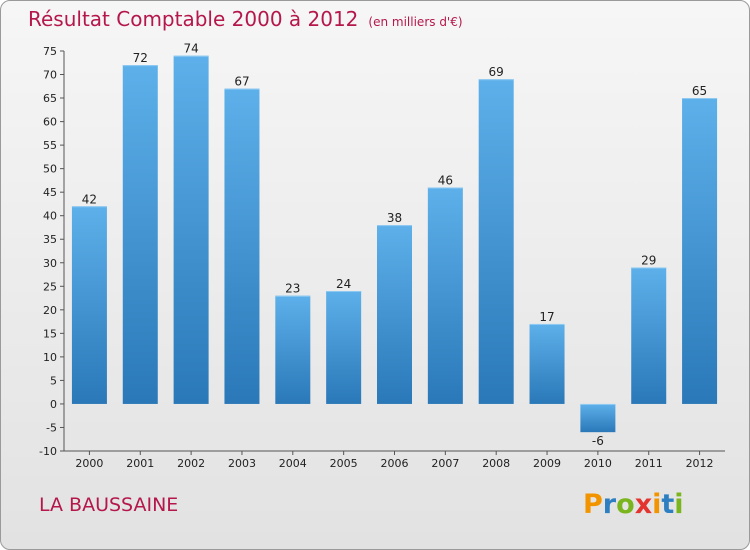 This screenshot has height=550, width=750. Describe the element at coordinates (50, 145) in the screenshot. I see `y-tick-label: 55` at that location.